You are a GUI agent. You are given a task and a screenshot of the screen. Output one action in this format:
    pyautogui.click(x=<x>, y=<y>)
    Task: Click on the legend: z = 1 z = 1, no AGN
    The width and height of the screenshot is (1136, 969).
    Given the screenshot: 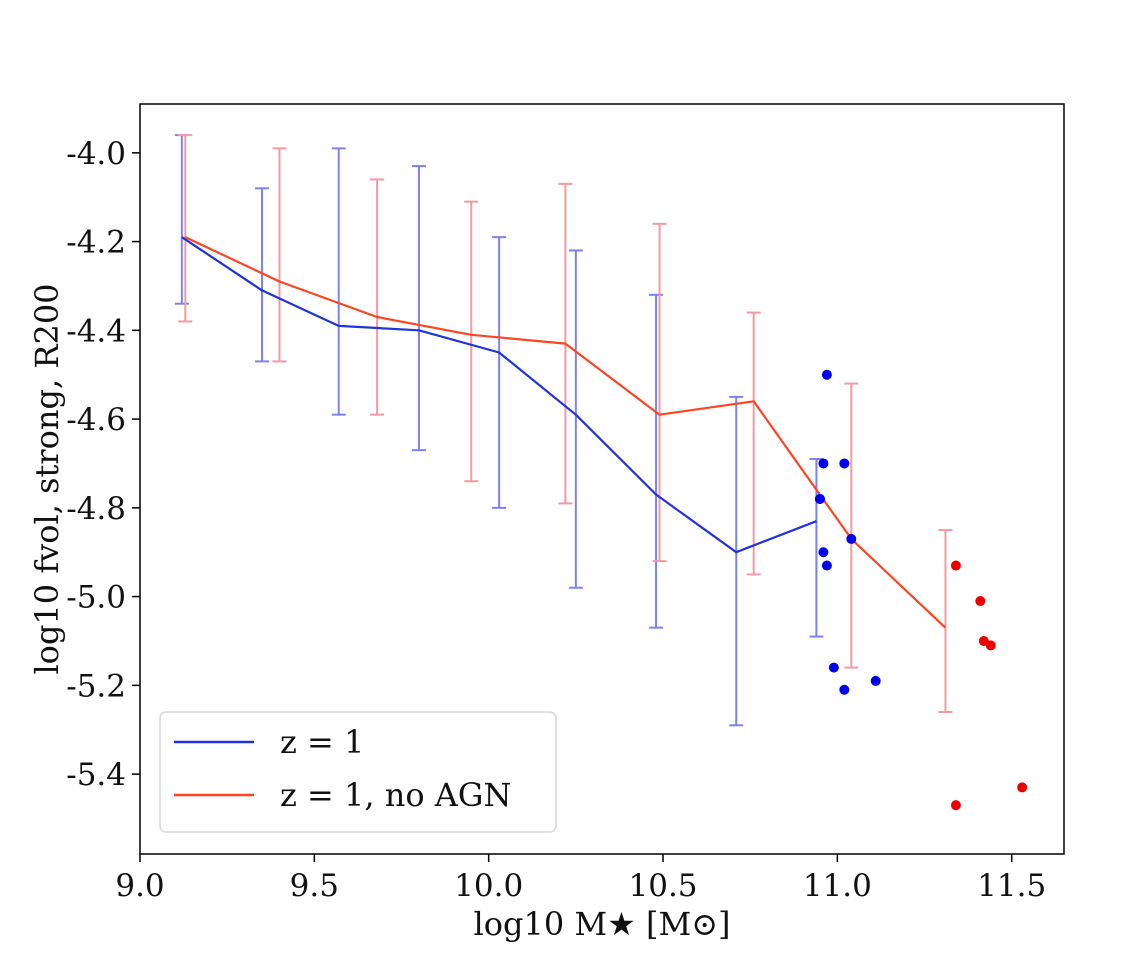 What is the action you would take?
    pyautogui.click(x=358, y=772)
    